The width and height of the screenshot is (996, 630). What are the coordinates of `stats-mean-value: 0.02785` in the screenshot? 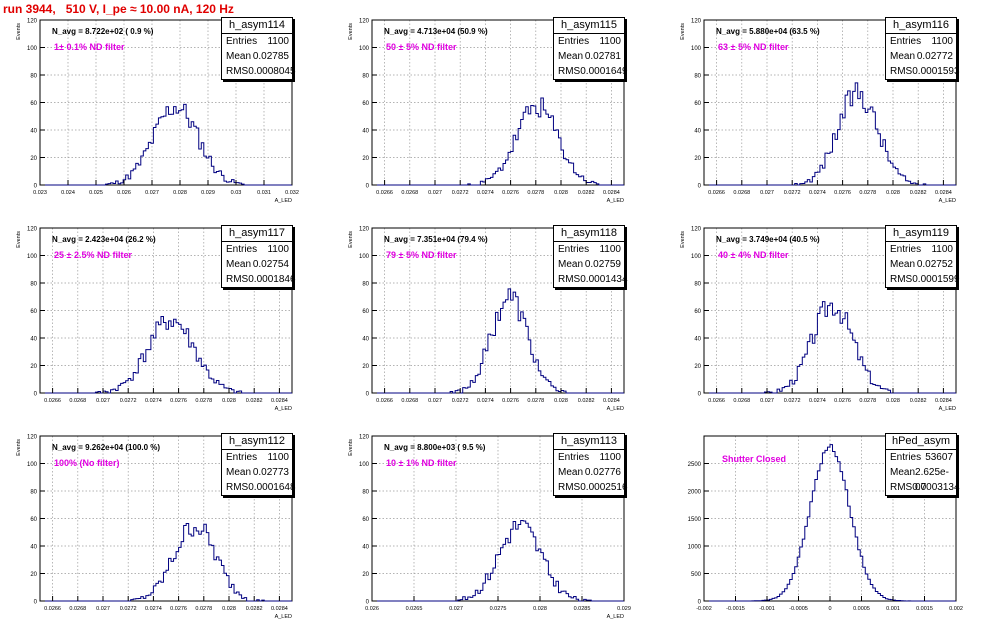 It's located at (270, 56).